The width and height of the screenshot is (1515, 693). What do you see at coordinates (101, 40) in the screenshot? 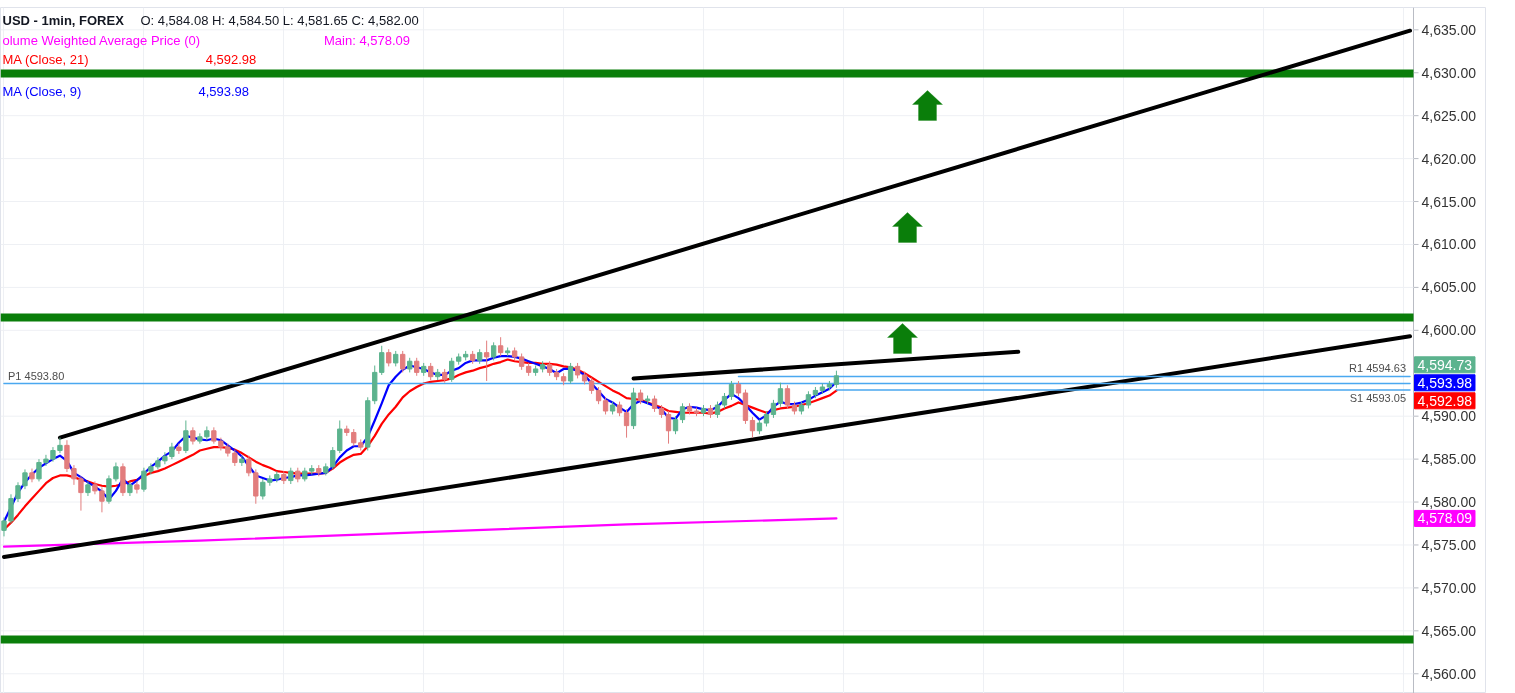
I see `text: olume Weighted Average Price (0)` at bounding box center [101, 40].